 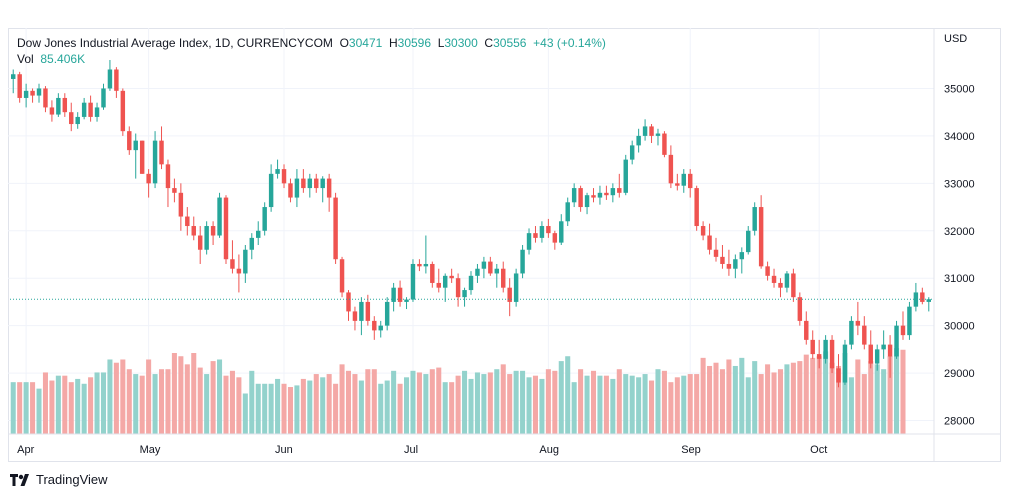 What do you see at coordinates (956, 39) in the screenshot?
I see `currency-label: USD` at bounding box center [956, 39].